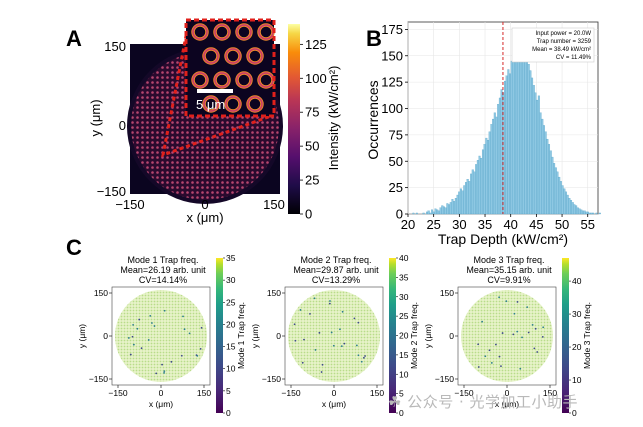 This screenshot has width=643, height=427. What do you see at coordinates (74, 247) in the screenshot?
I see `panel-label-c: C` at bounding box center [74, 247].